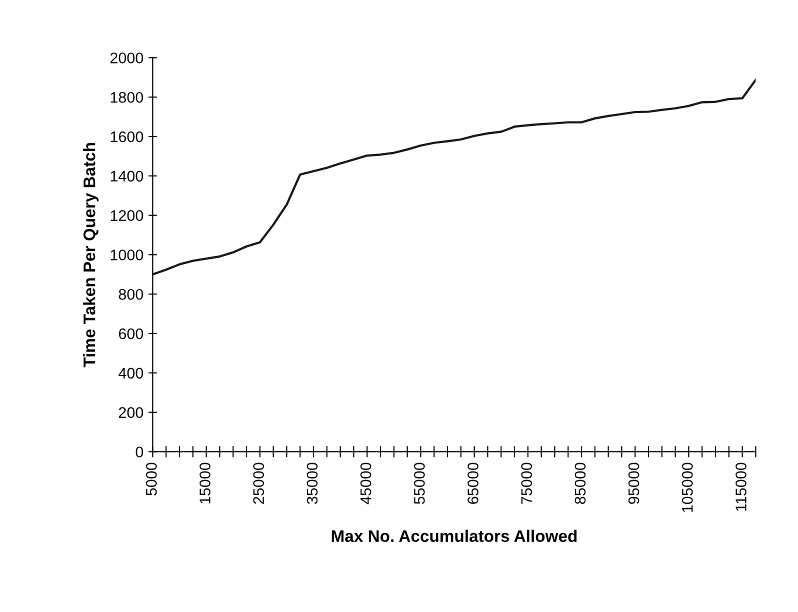 Image resolution: width=798 pixels, height=612 pixels. I want to click on x-tick-label: 15000, so click(205, 483).